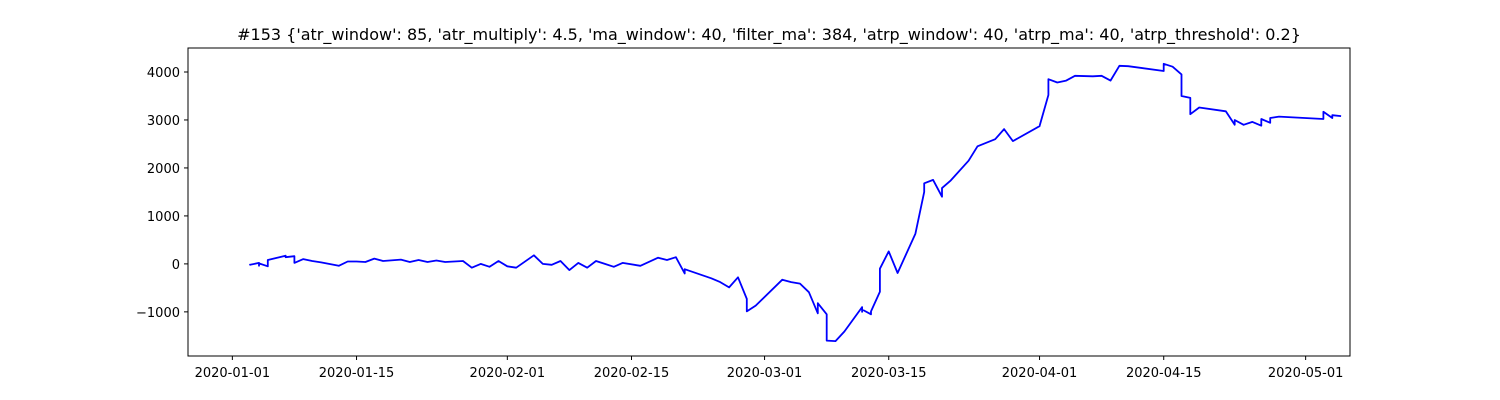  I want to click on y-tick-label: 0, so click(176, 265).